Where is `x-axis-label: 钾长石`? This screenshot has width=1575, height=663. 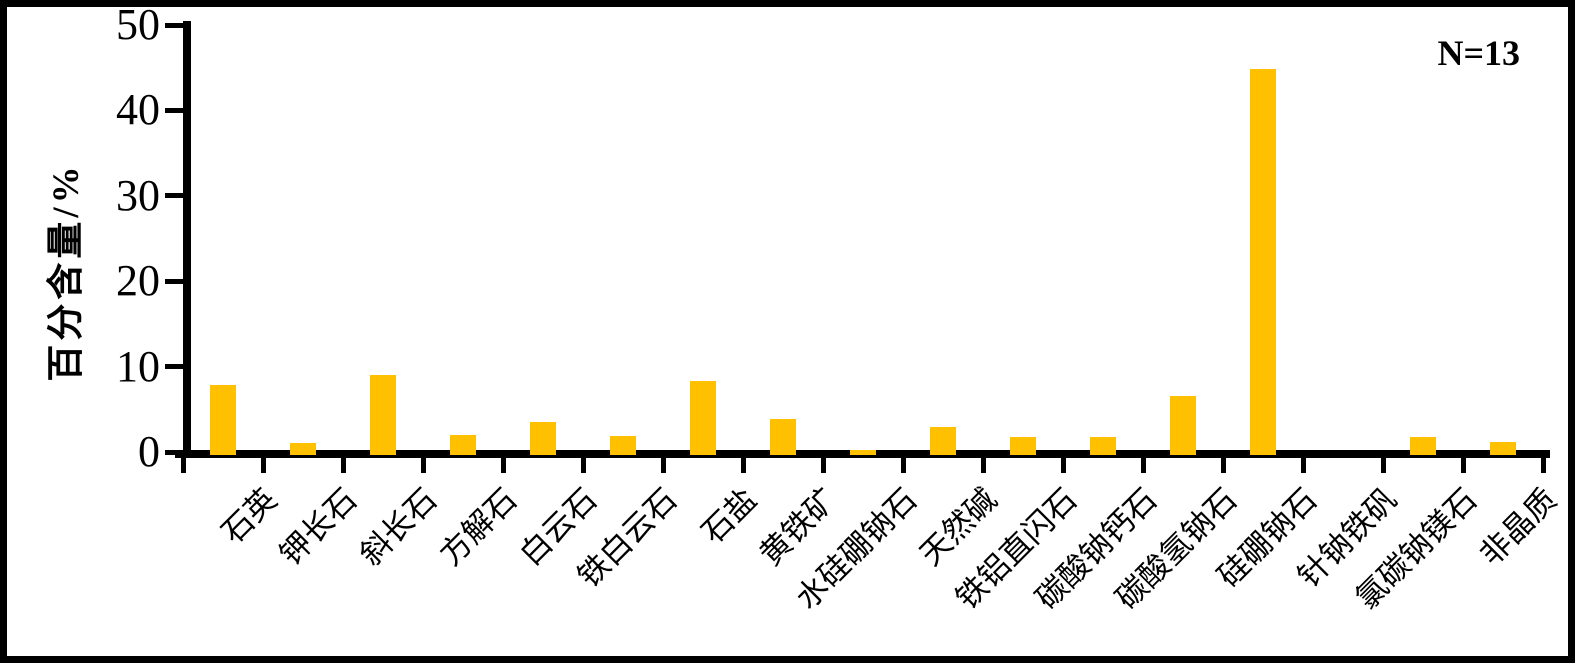 x-axis-label: 钾长石 is located at coordinates (318, 527).